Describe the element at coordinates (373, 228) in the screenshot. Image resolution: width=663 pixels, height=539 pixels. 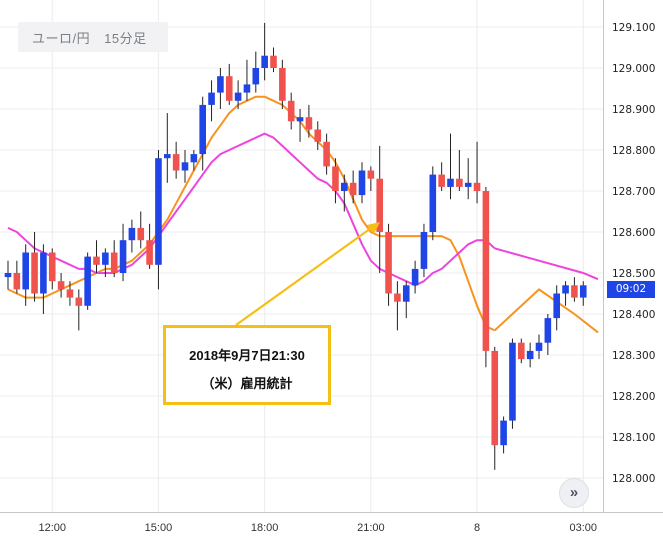
I see `annotation-arrow-head` at that location.